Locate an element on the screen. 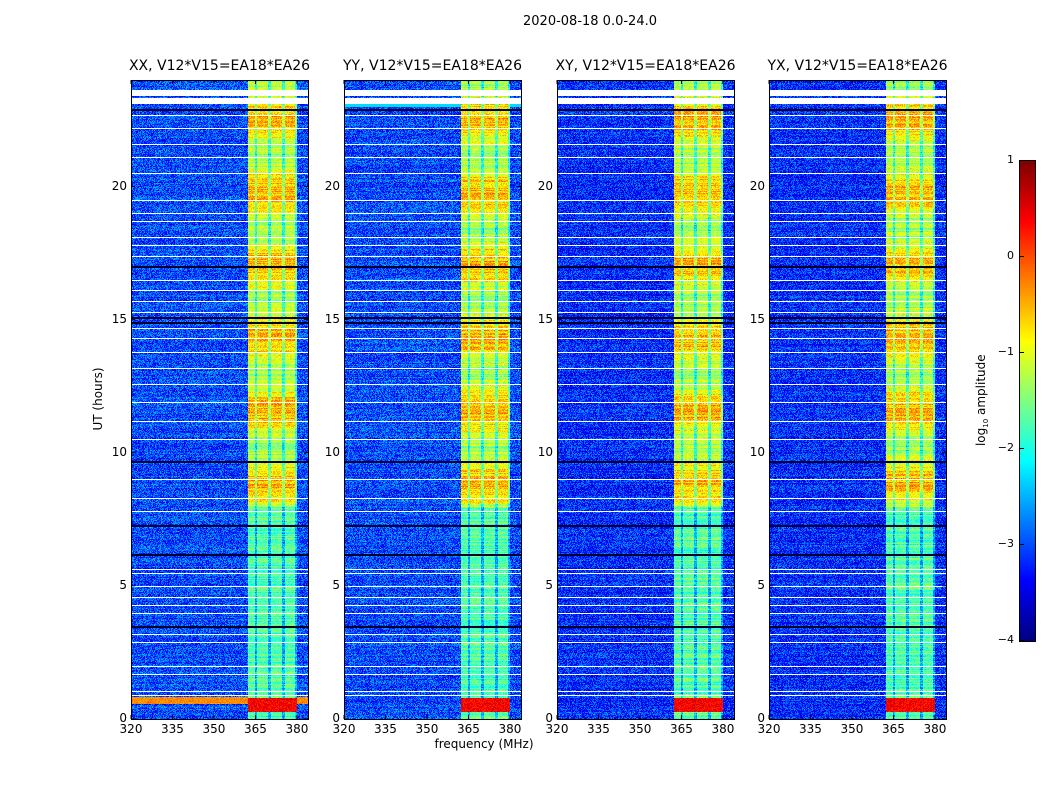  waterfall-xy is located at coordinates (645, 399).